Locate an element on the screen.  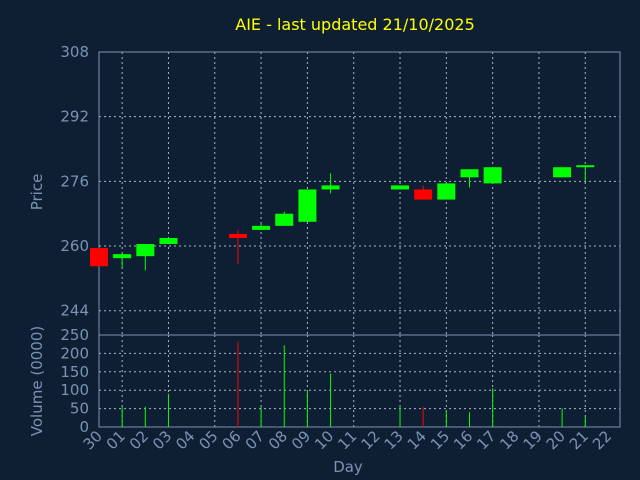
price-tick-label: 308 is located at coordinates (74, 52).